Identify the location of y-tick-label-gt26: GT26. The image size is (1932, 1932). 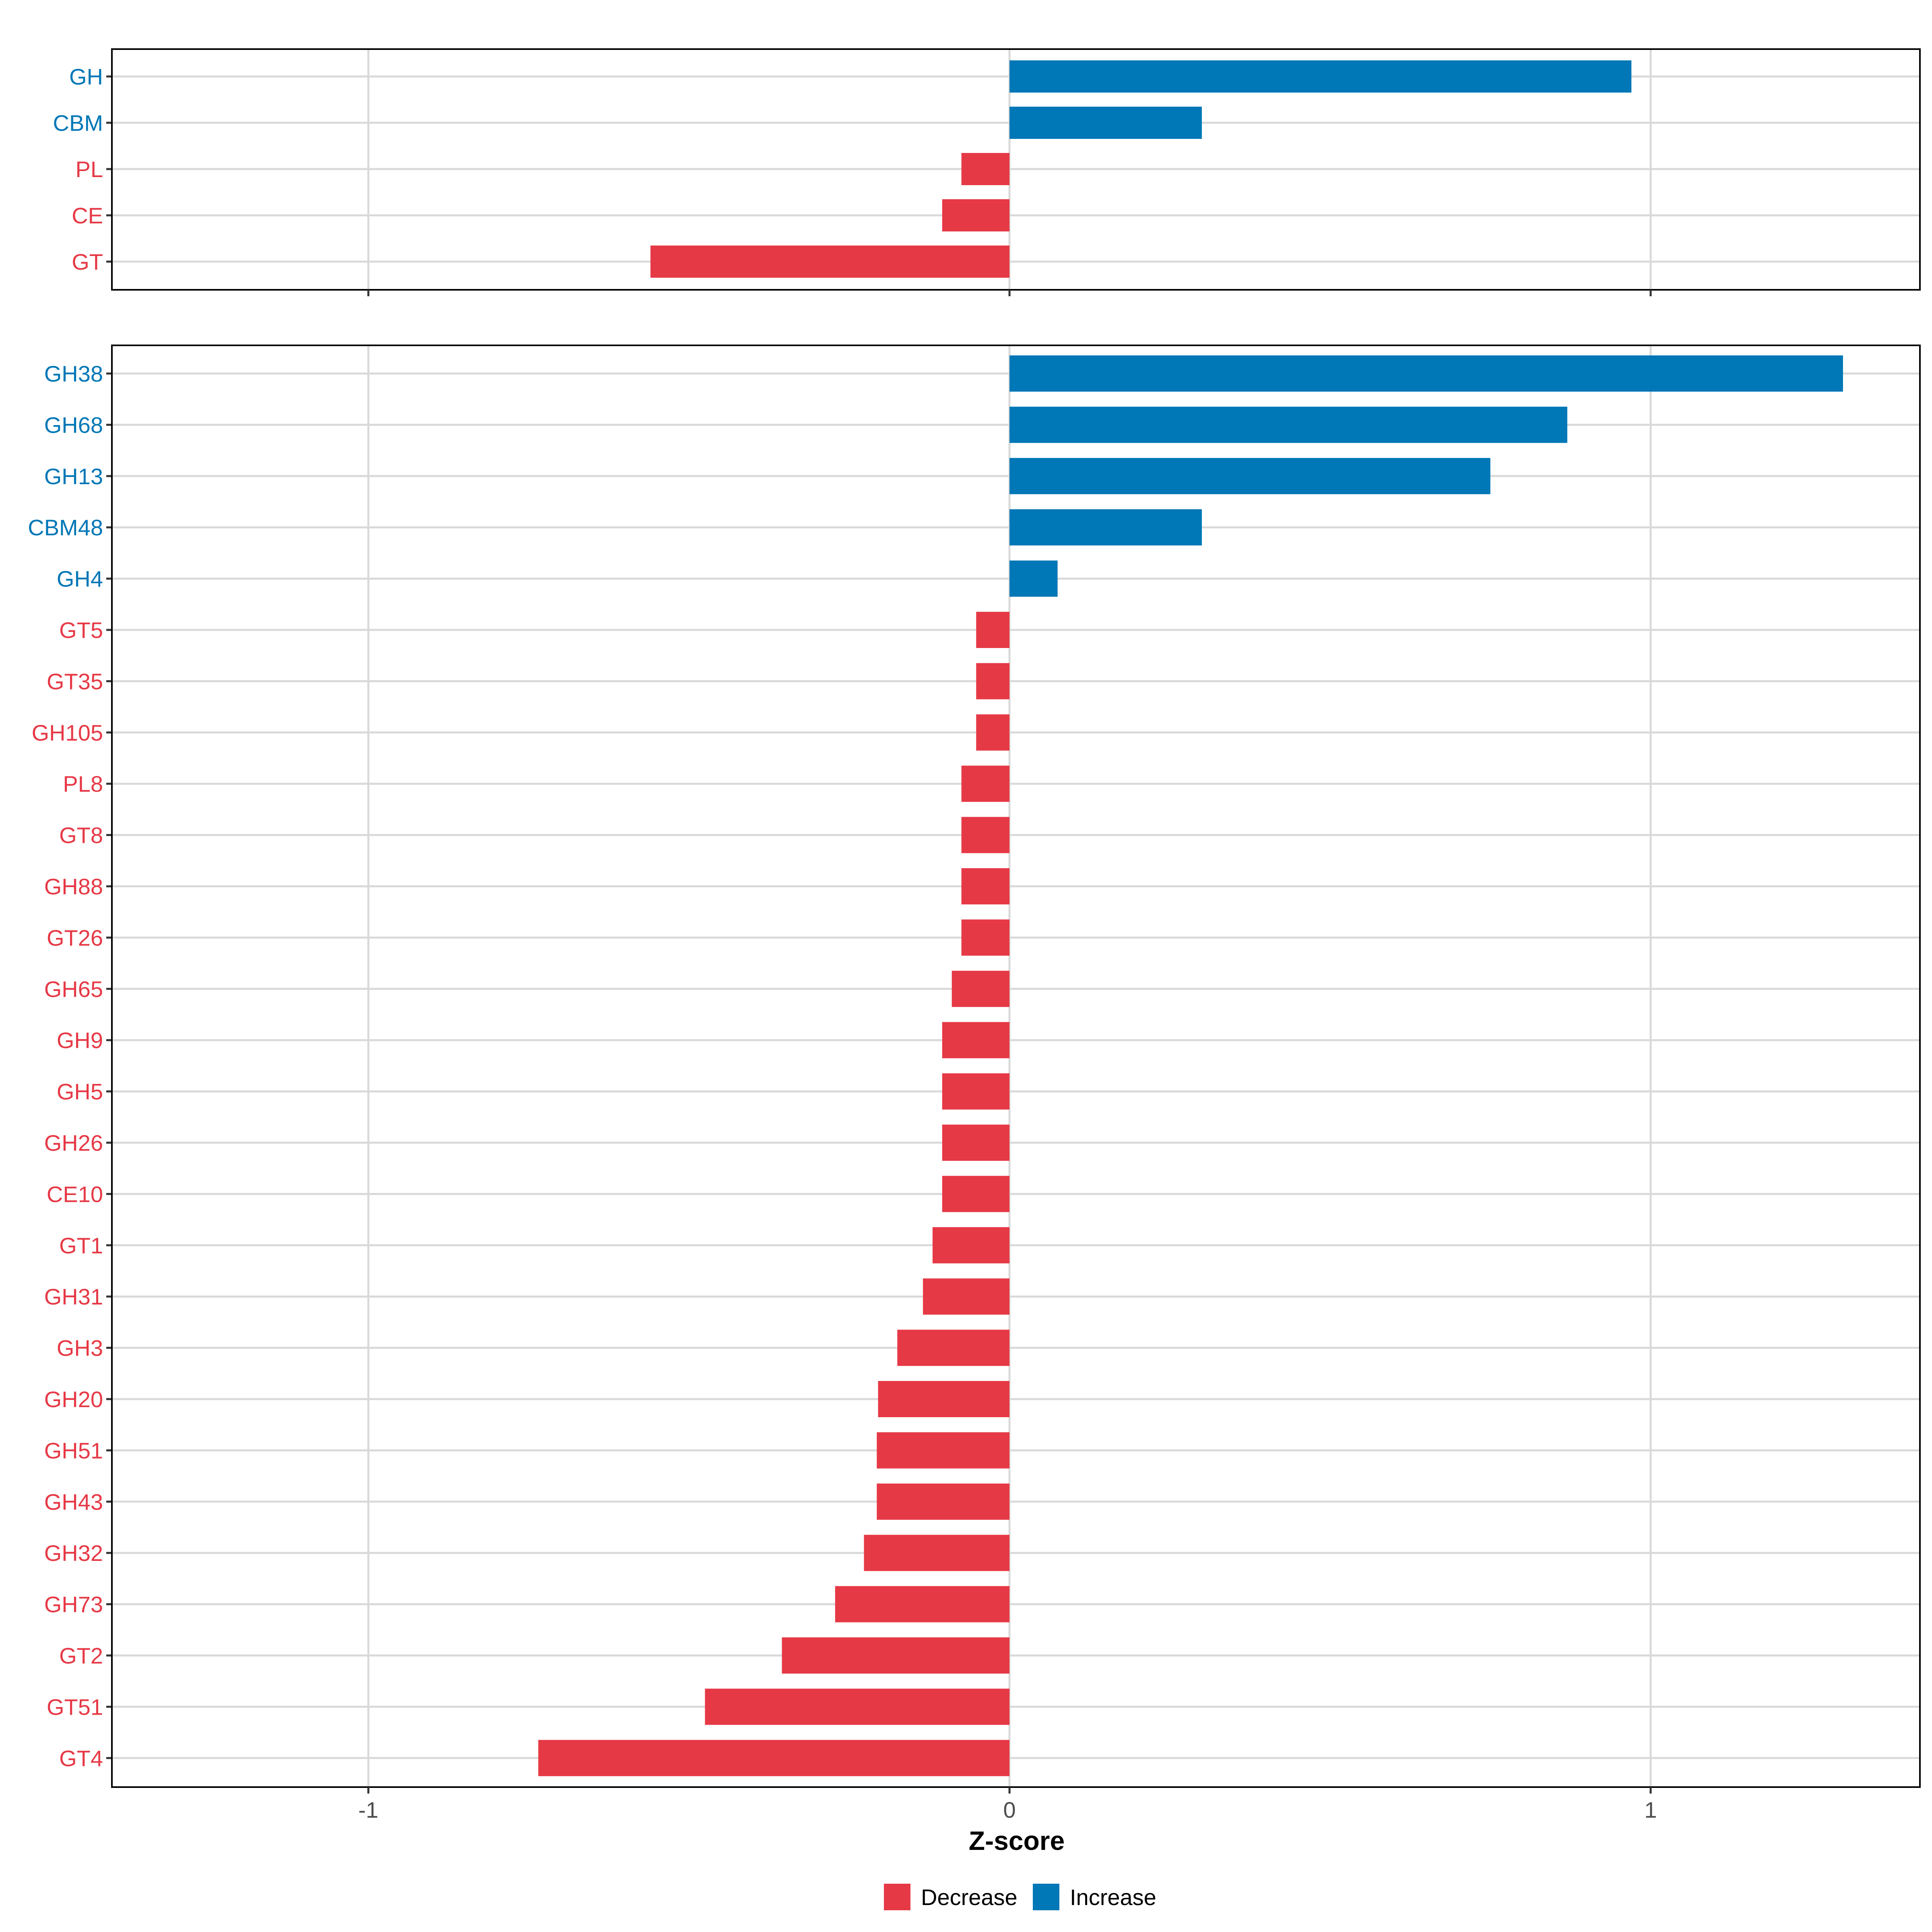
(75, 937).